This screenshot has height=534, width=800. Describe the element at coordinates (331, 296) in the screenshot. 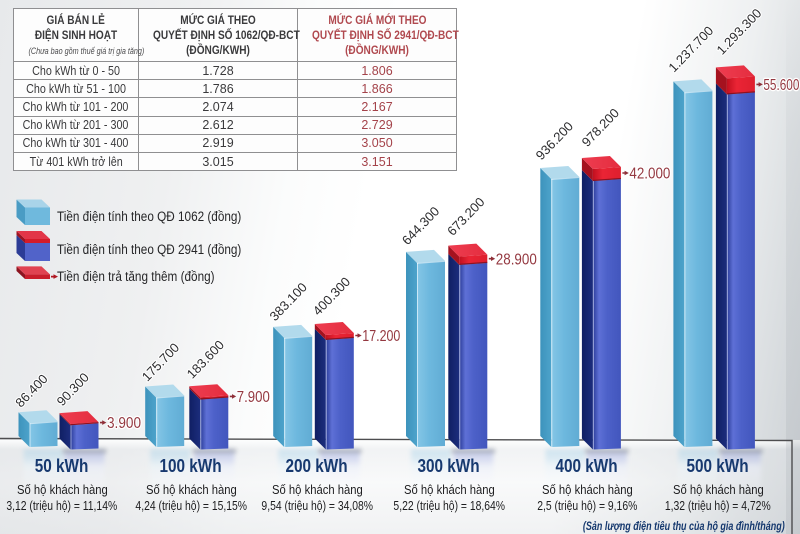

I see `svg-text: 400.300` at that location.